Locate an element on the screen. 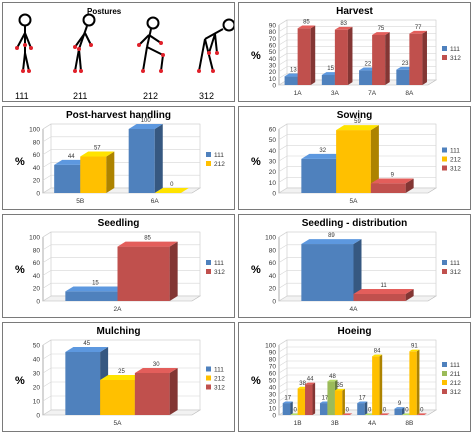 This screenshot has height=434, width=474. y-tick-label: 0 is located at coordinates (38, 194).